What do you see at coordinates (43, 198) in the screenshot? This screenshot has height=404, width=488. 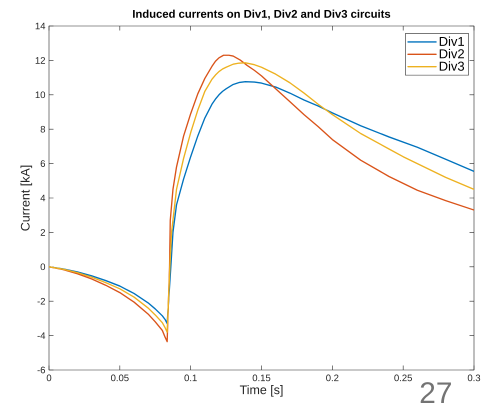 I see `y-tick-label: 4` at bounding box center [43, 198].